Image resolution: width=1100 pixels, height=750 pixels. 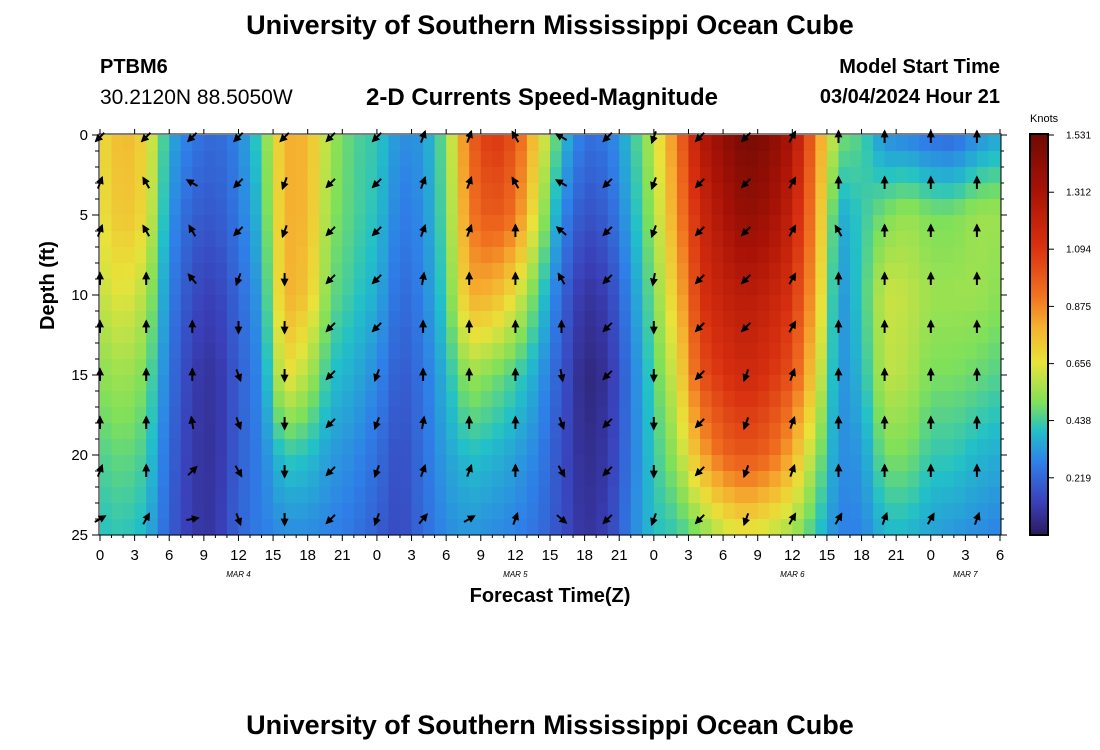 I want to click on station-coordinates: 30.2120N 88.5050W, so click(x=196, y=97).